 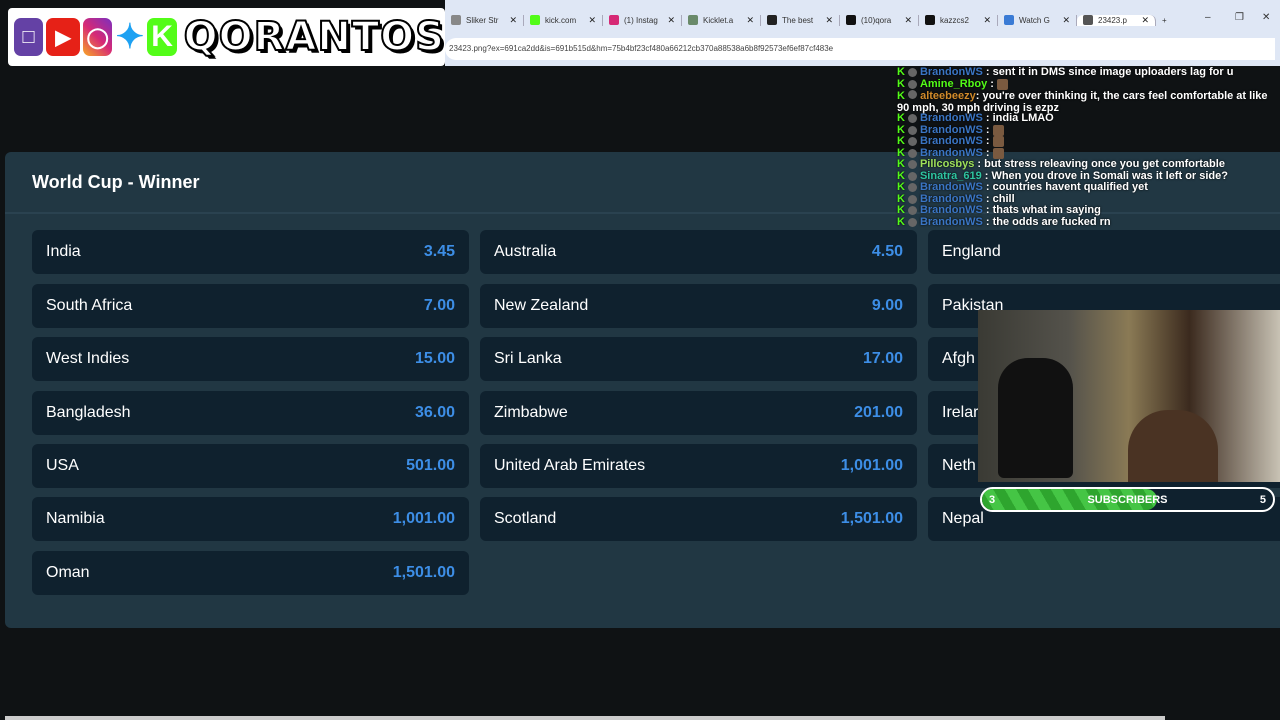 I want to click on minimize-button: –, so click(x=1208, y=17).